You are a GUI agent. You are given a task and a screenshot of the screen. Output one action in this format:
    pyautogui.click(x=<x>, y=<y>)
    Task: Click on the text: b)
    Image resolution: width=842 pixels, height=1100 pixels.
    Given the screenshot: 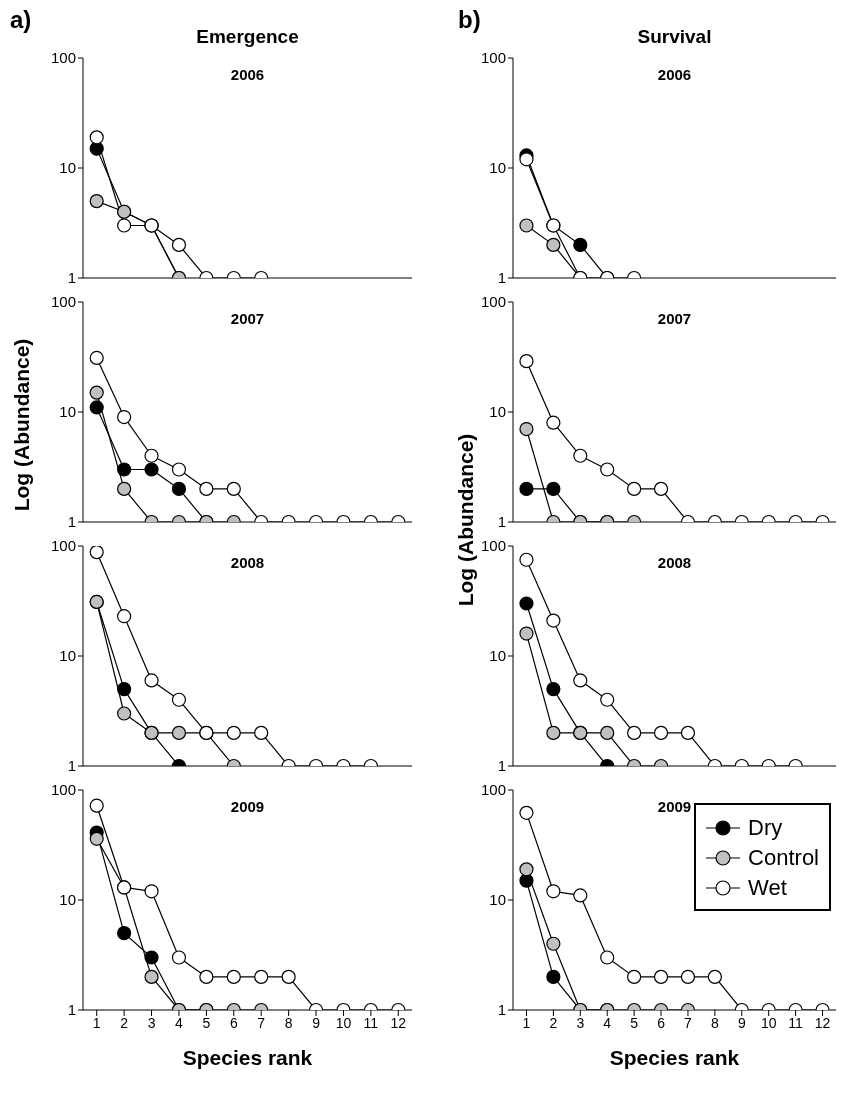 What is the action you would take?
    pyautogui.click(x=469, y=20)
    